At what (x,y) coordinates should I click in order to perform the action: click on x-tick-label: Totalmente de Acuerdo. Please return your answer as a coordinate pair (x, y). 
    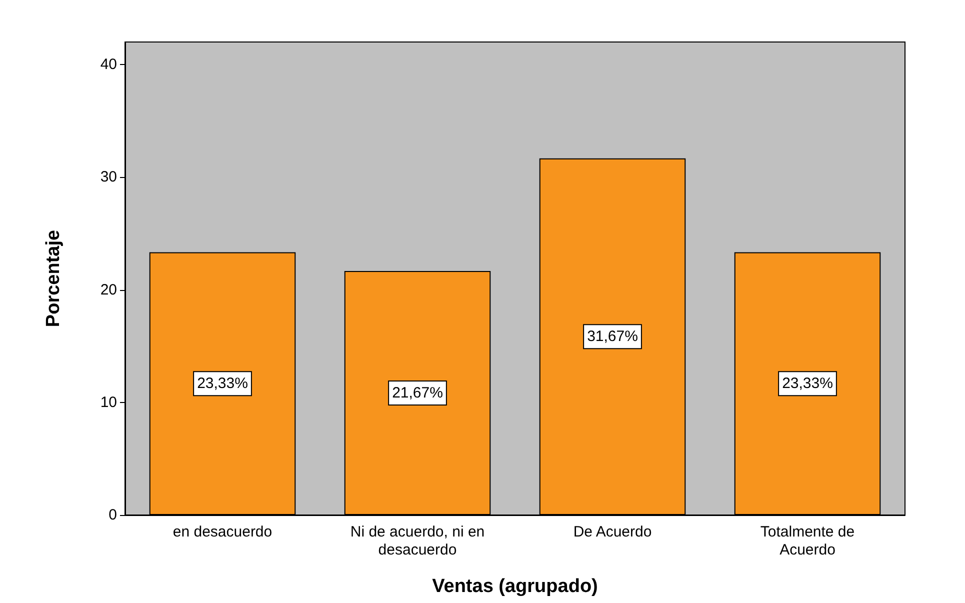
    Looking at the image, I should click on (807, 541).